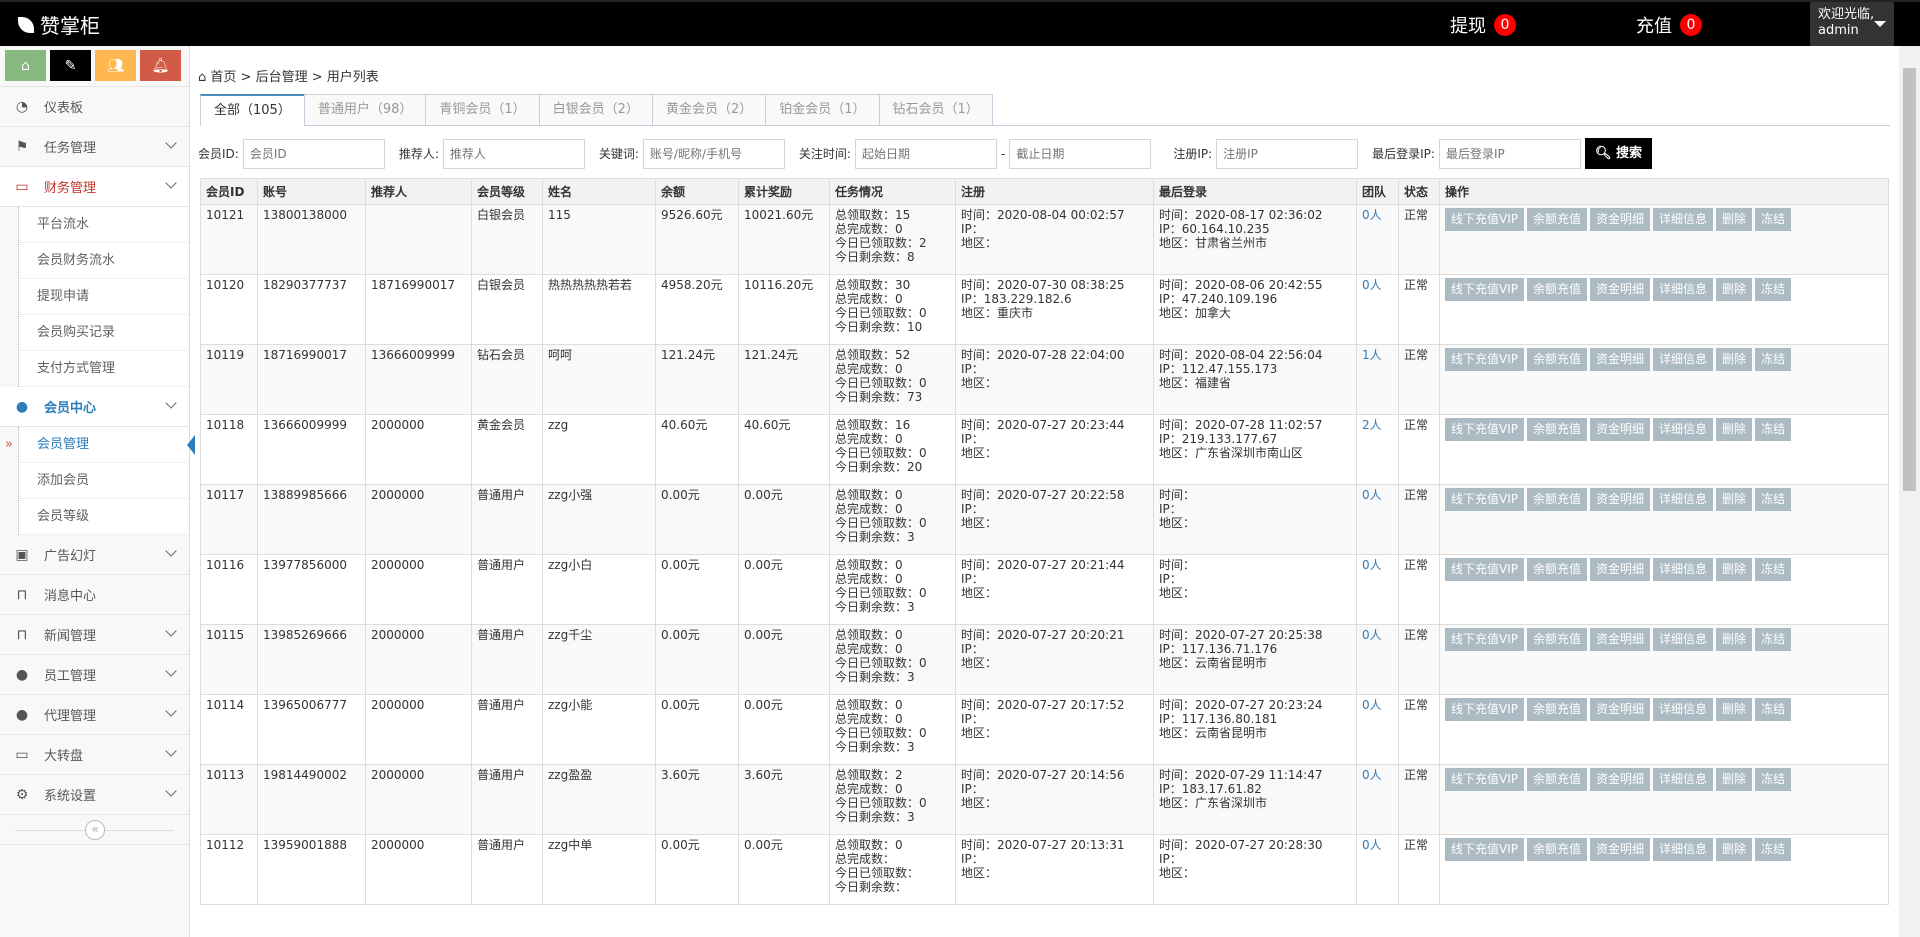  I want to click on users-shortcut-button: 👥︎, so click(115, 65).